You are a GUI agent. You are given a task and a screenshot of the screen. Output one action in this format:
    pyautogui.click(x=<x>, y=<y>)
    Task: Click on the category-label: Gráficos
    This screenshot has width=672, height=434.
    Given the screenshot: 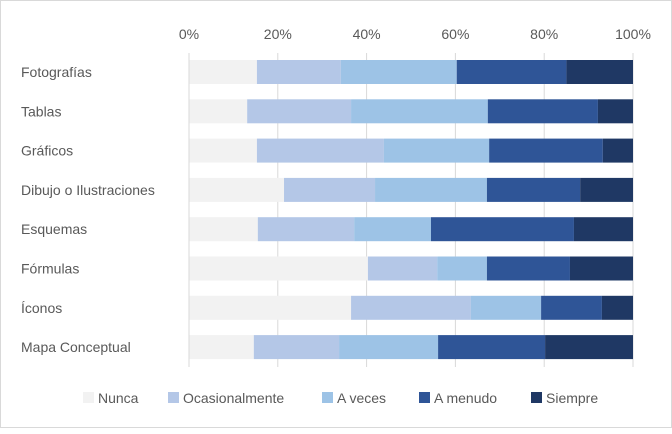 What is the action you would take?
    pyautogui.click(x=47, y=151)
    